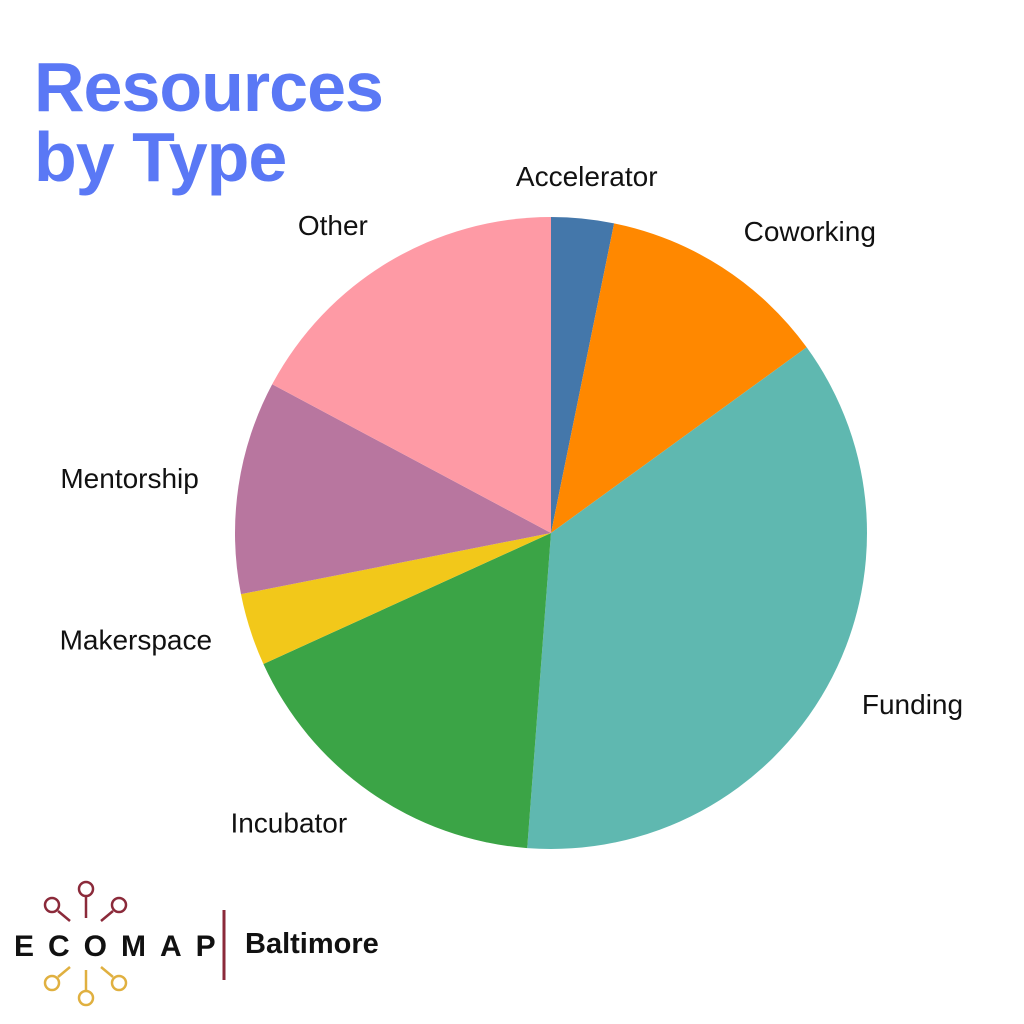 This screenshot has width=1024, height=1024. Describe the element at coordinates (333, 225) in the screenshot. I see `slice-label: Other` at that location.